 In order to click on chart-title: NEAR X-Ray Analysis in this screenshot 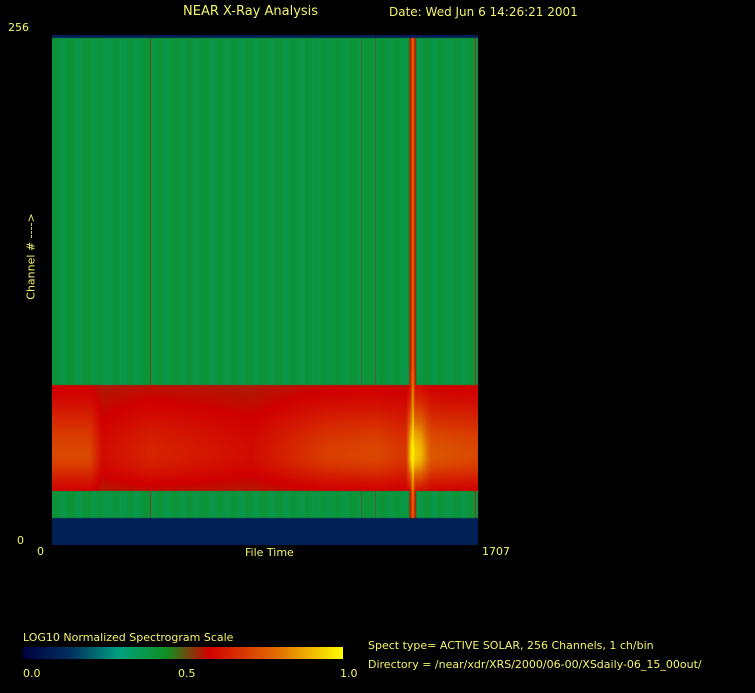, I will do `click(251, 11)`.